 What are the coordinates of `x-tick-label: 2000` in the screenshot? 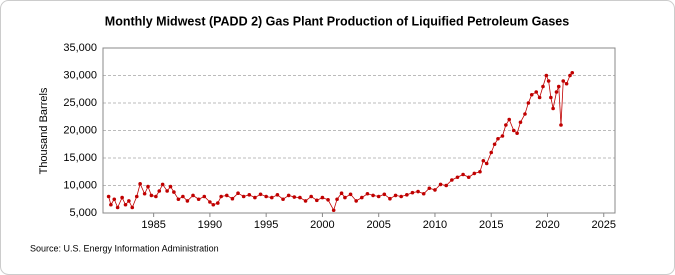 It's located at (322, 225).